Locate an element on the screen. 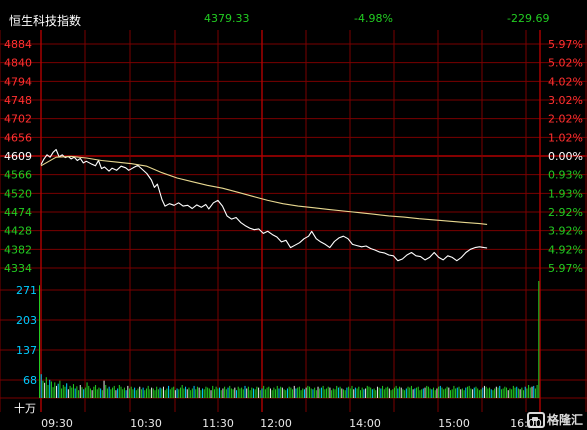 This screenshot has width=587, height=430. y-tick-label-right: 2.92% is located at coordinates (565, 212).